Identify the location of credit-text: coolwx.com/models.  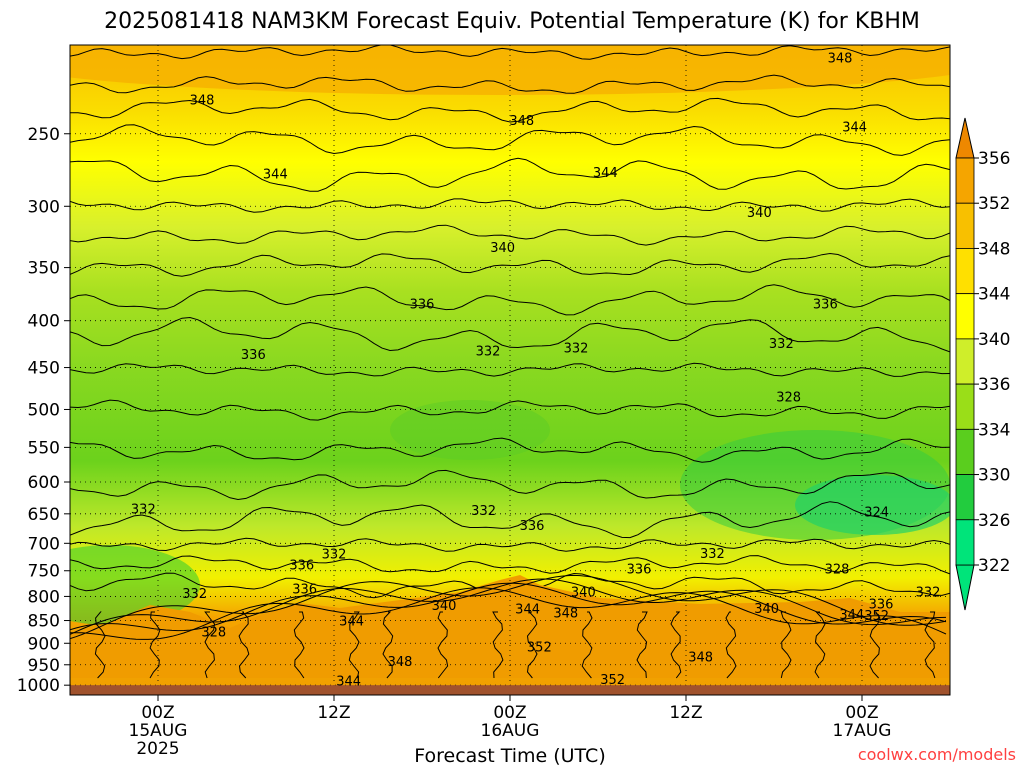
(937, 754).